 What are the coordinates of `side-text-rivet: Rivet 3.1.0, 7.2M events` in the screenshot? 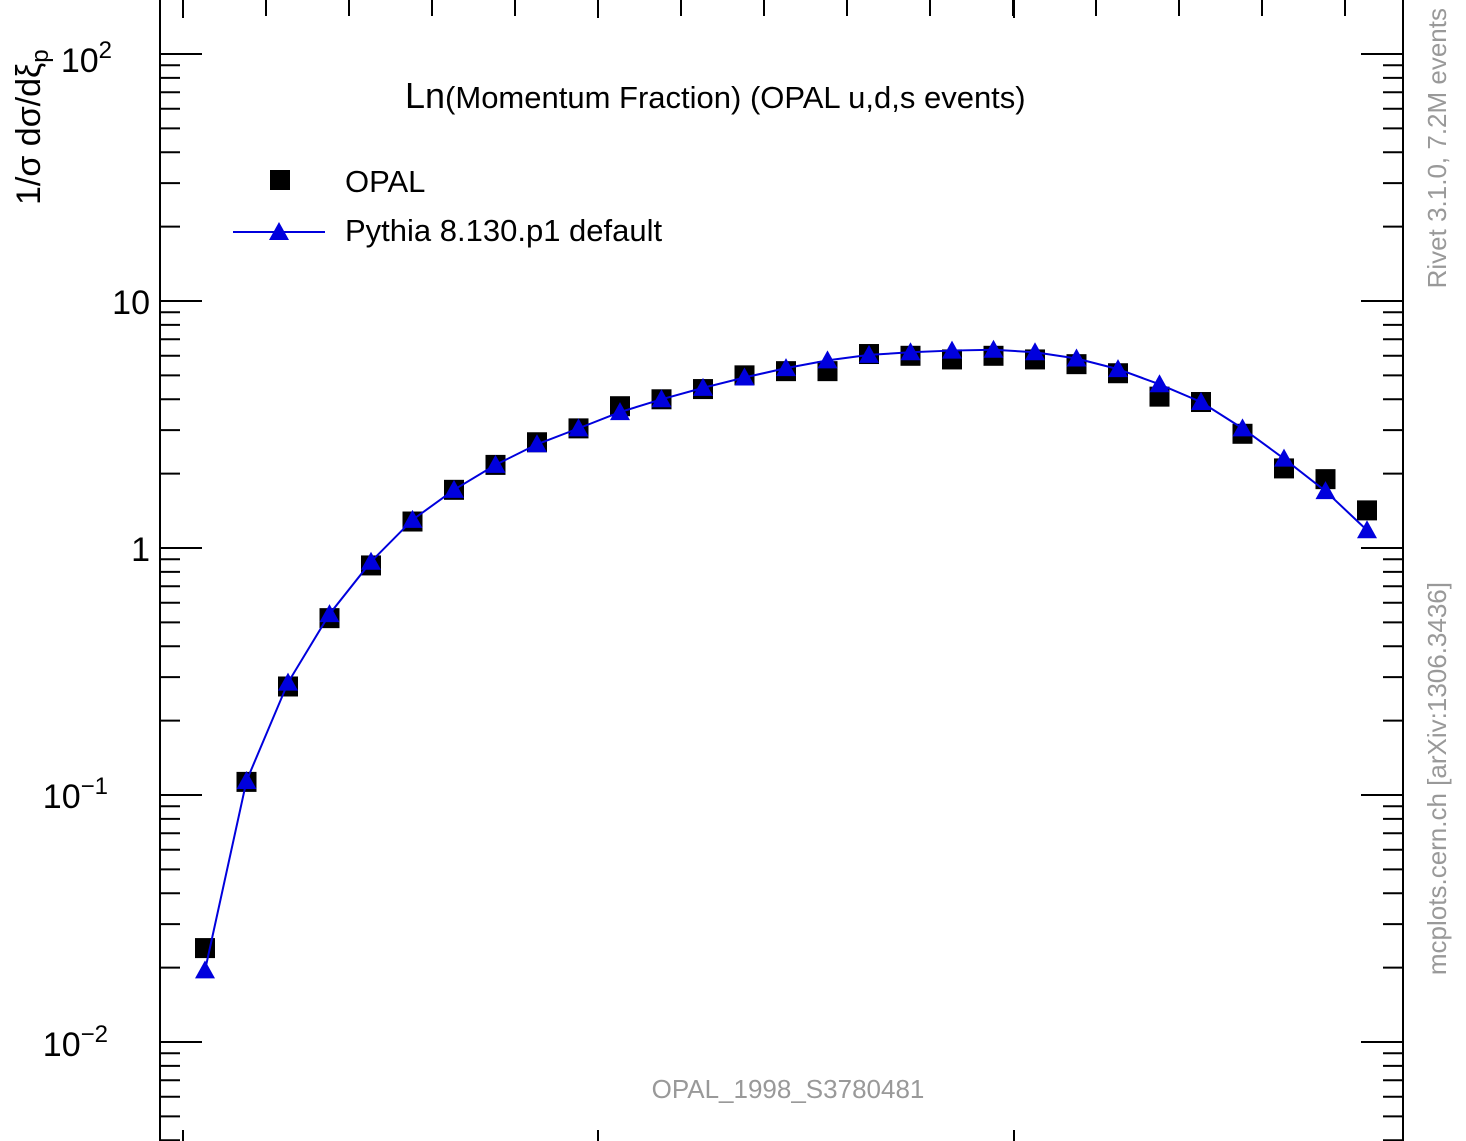 It's located at (1437, 148).